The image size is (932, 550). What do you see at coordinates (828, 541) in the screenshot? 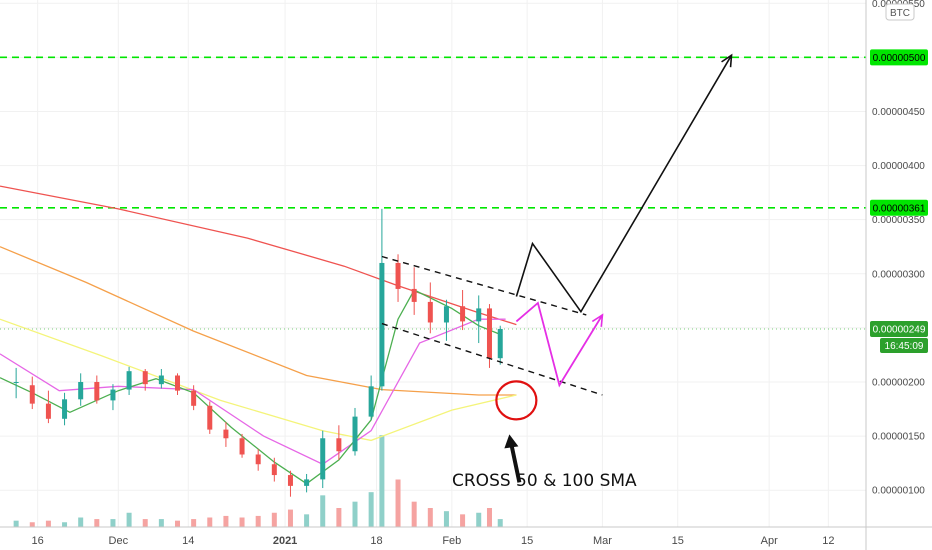
I see `x-tick-label: 12` at bounding box center [828, 541].